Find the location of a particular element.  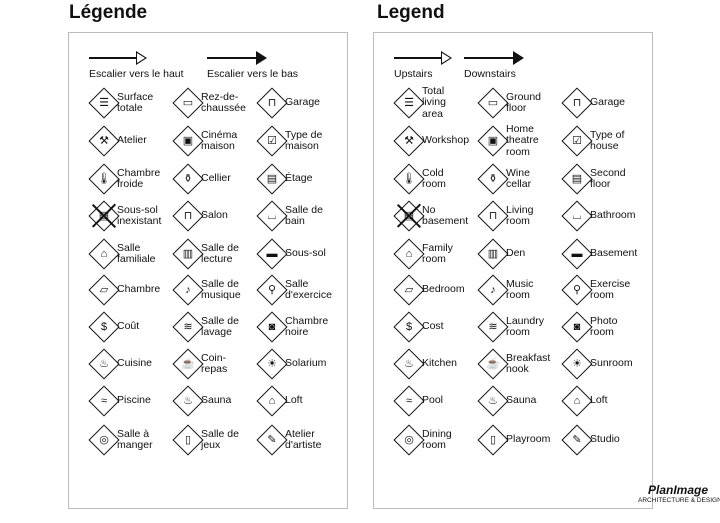

legend-item-label: Cinéma maison is located at coordinates (219, 140).